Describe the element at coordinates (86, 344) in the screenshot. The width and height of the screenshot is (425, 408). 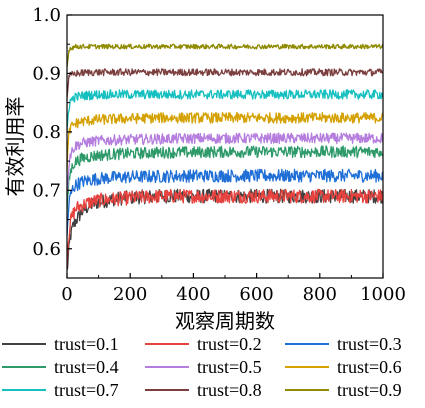
I see `legend-label: trust=0.1` at that location.